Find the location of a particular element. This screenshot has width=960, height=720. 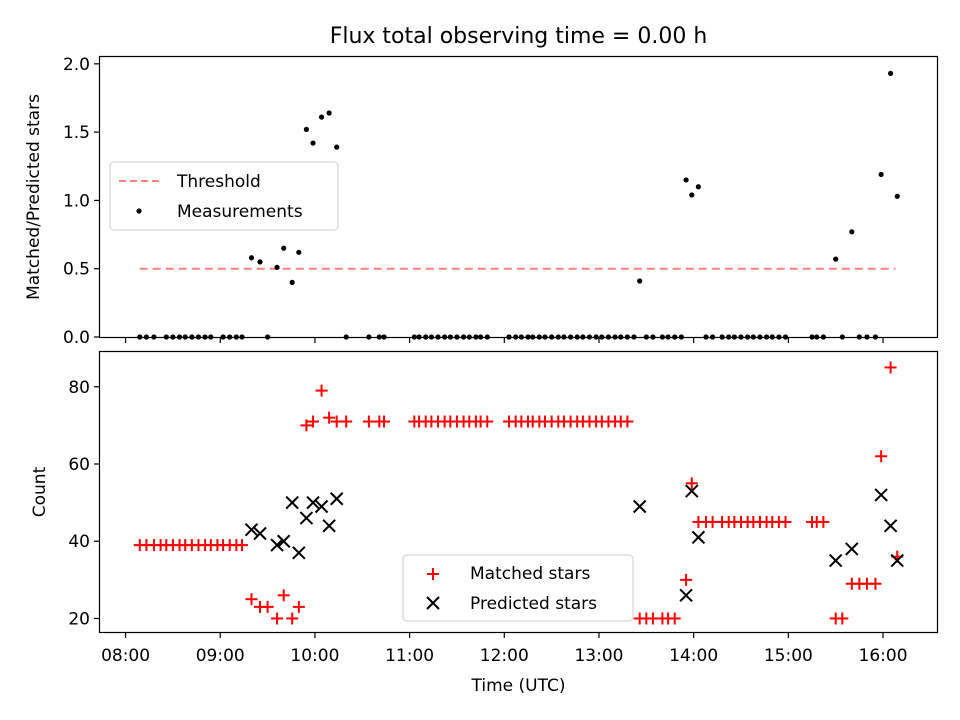

bottom-legend: Matched stars Predicted stars is located at coordinates (518, 588).